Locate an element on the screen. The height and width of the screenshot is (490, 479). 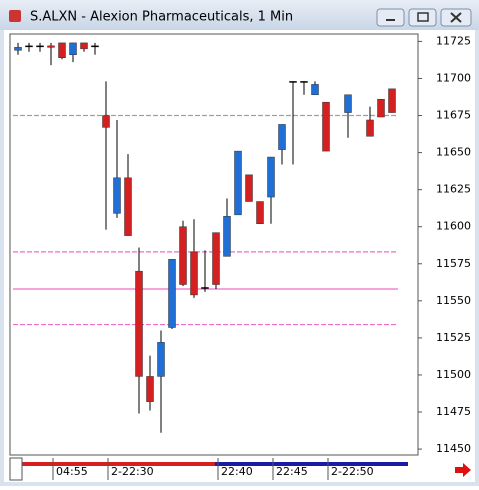
y-tick-label: 11675 is located at coordinates (453, 115).